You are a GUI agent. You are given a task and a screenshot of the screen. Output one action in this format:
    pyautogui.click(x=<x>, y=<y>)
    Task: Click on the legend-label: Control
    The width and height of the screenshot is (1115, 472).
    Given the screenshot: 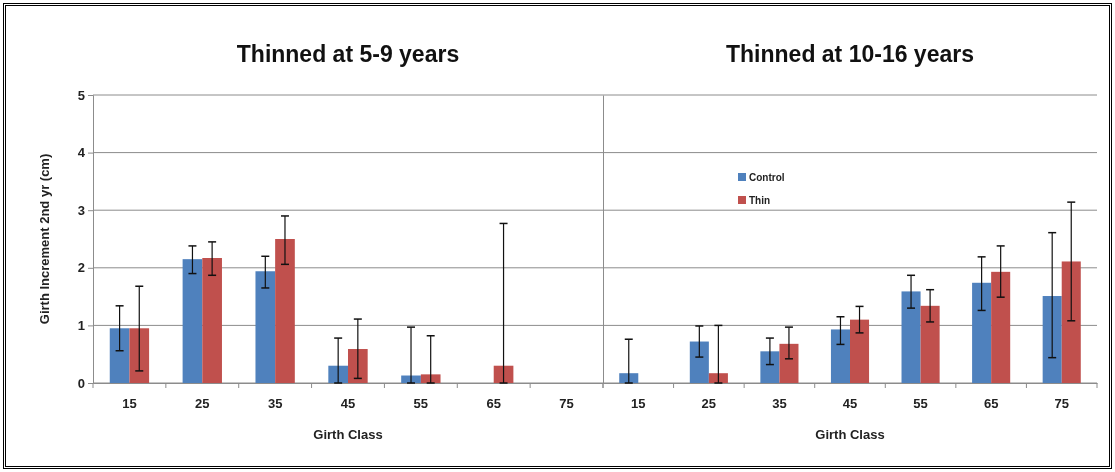 What is the action you would take?
    pyautogui.click(x=767, y=177)
    